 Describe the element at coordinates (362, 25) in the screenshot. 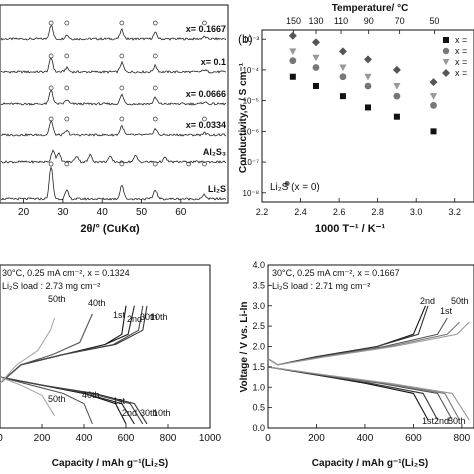

I see `temperature-ticks: 150 130 110 90 70 50` at that location.